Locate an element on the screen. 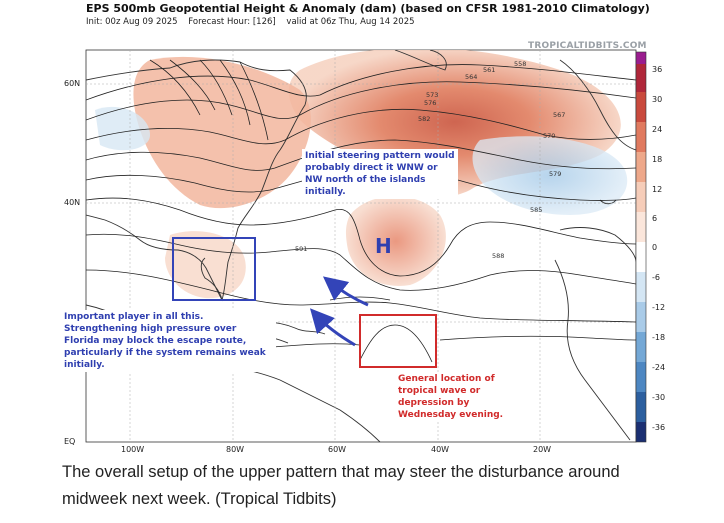 This screenshot has height=523, width=724. svg-text: 591 is located at coordinates (301, 249).